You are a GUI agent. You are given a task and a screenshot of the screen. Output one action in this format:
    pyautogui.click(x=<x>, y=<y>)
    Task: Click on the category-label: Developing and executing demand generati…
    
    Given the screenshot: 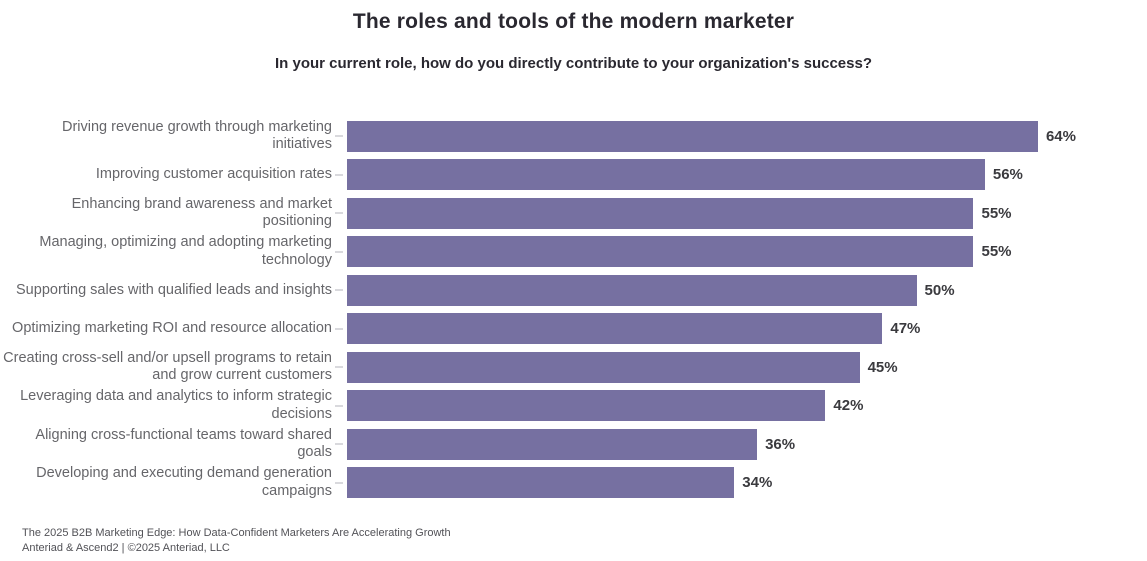 What is the action you would take?
    pyautogui.click(x=184, y=482)
    